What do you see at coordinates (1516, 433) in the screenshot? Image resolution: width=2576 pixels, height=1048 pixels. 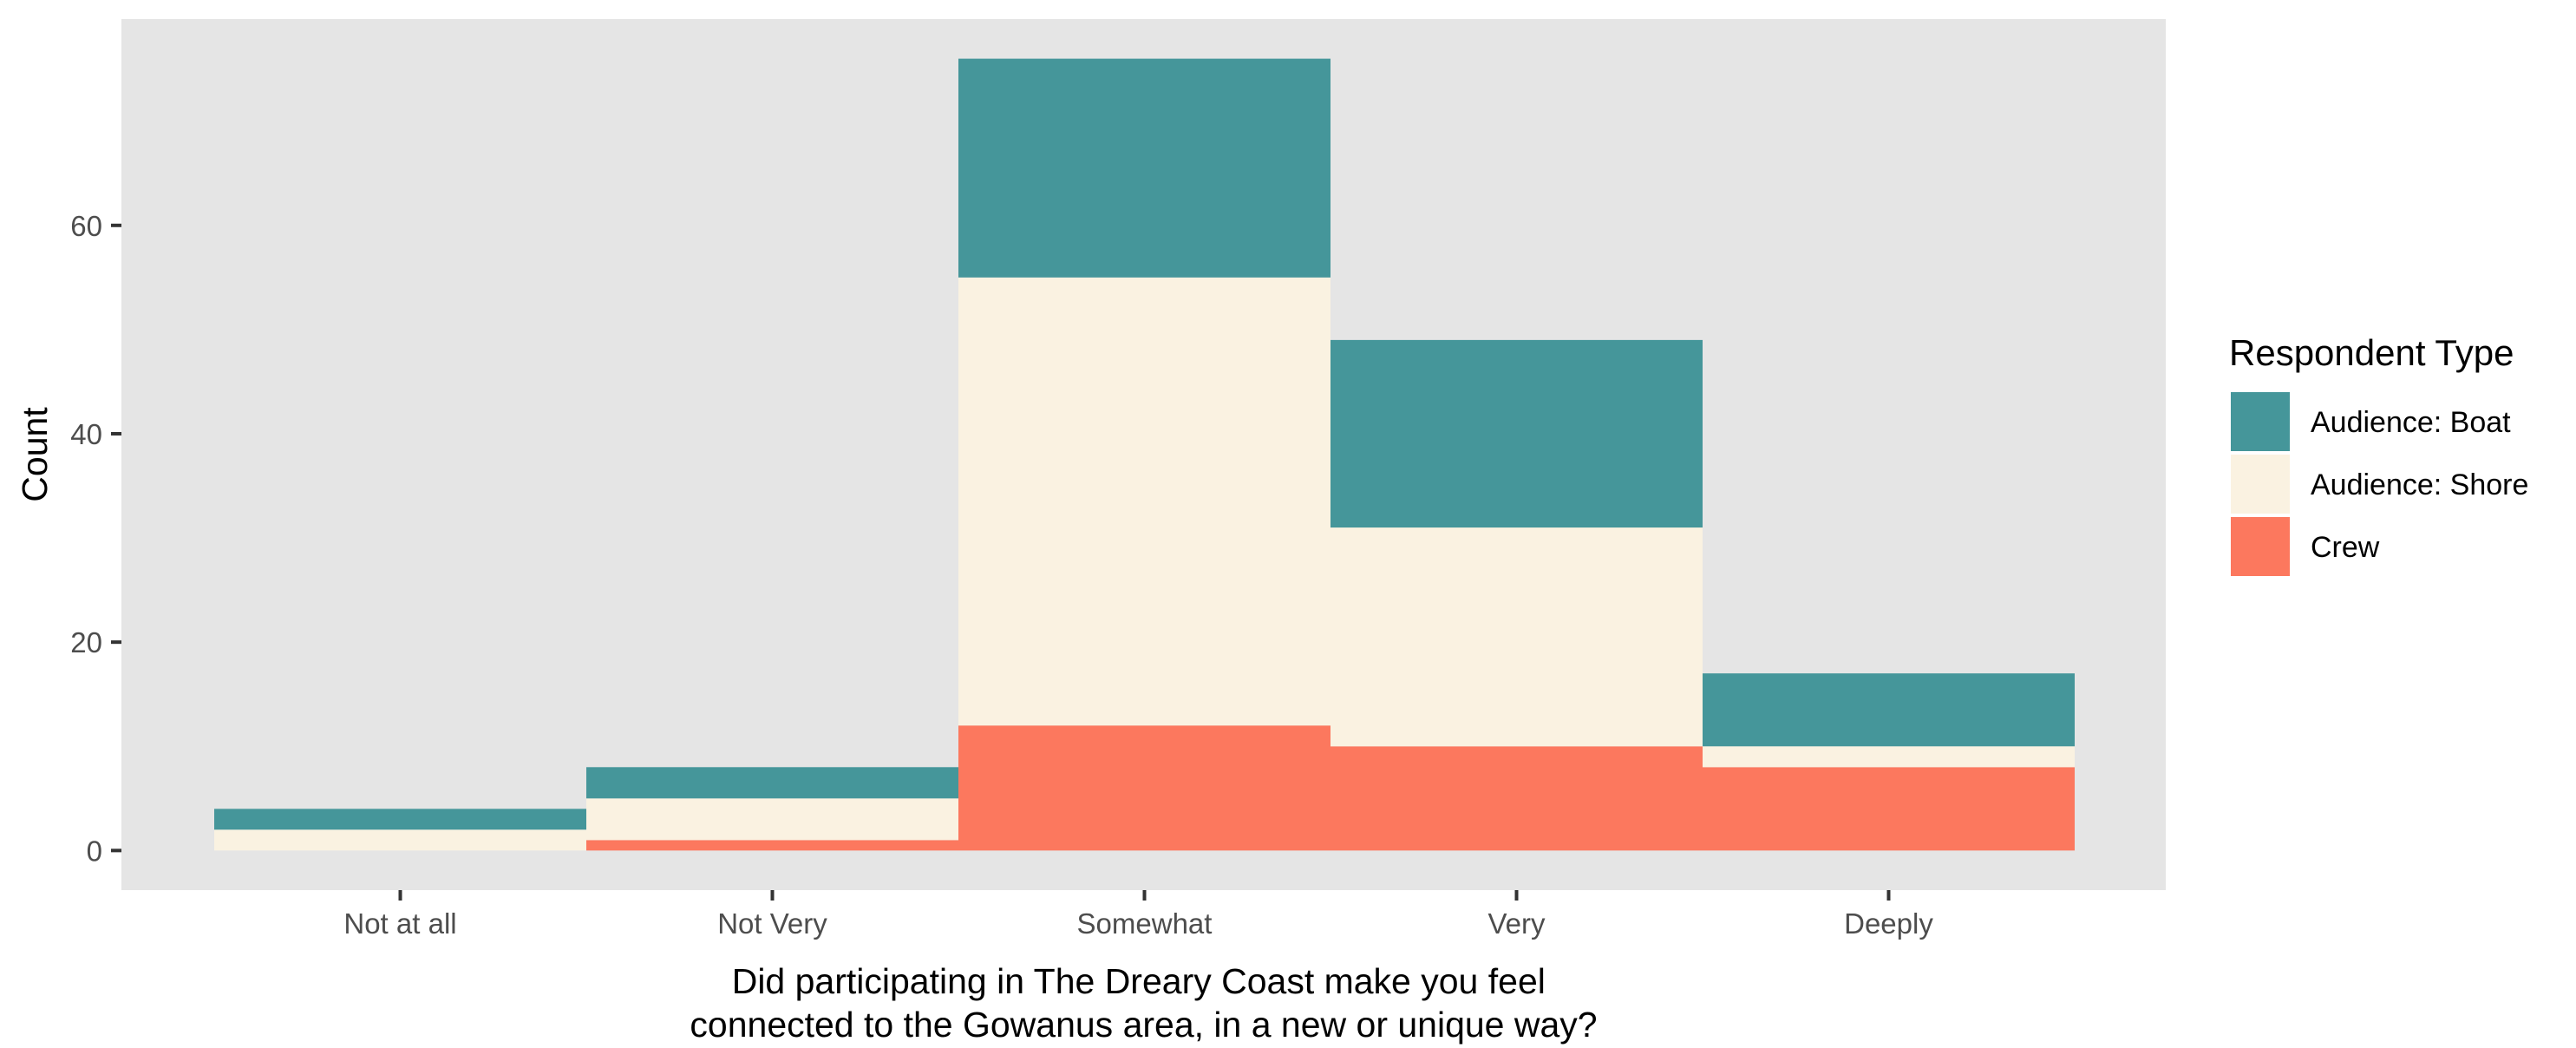 I see `bar-very-audience-boat` at bounding box center [1516, 433].